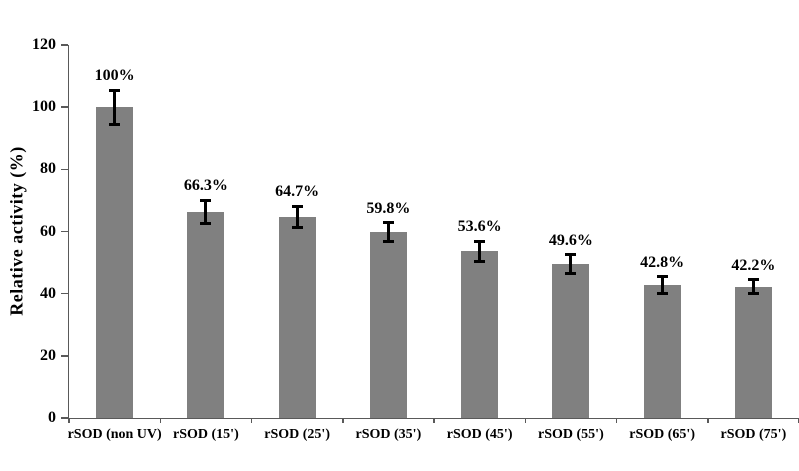 The height and width of the screenshot is (471, 799). What do you see at coordinates (753, 434) in the screenshot?
I see `x-tick-label: rSOD (75')` at bounding box center [753, 434].